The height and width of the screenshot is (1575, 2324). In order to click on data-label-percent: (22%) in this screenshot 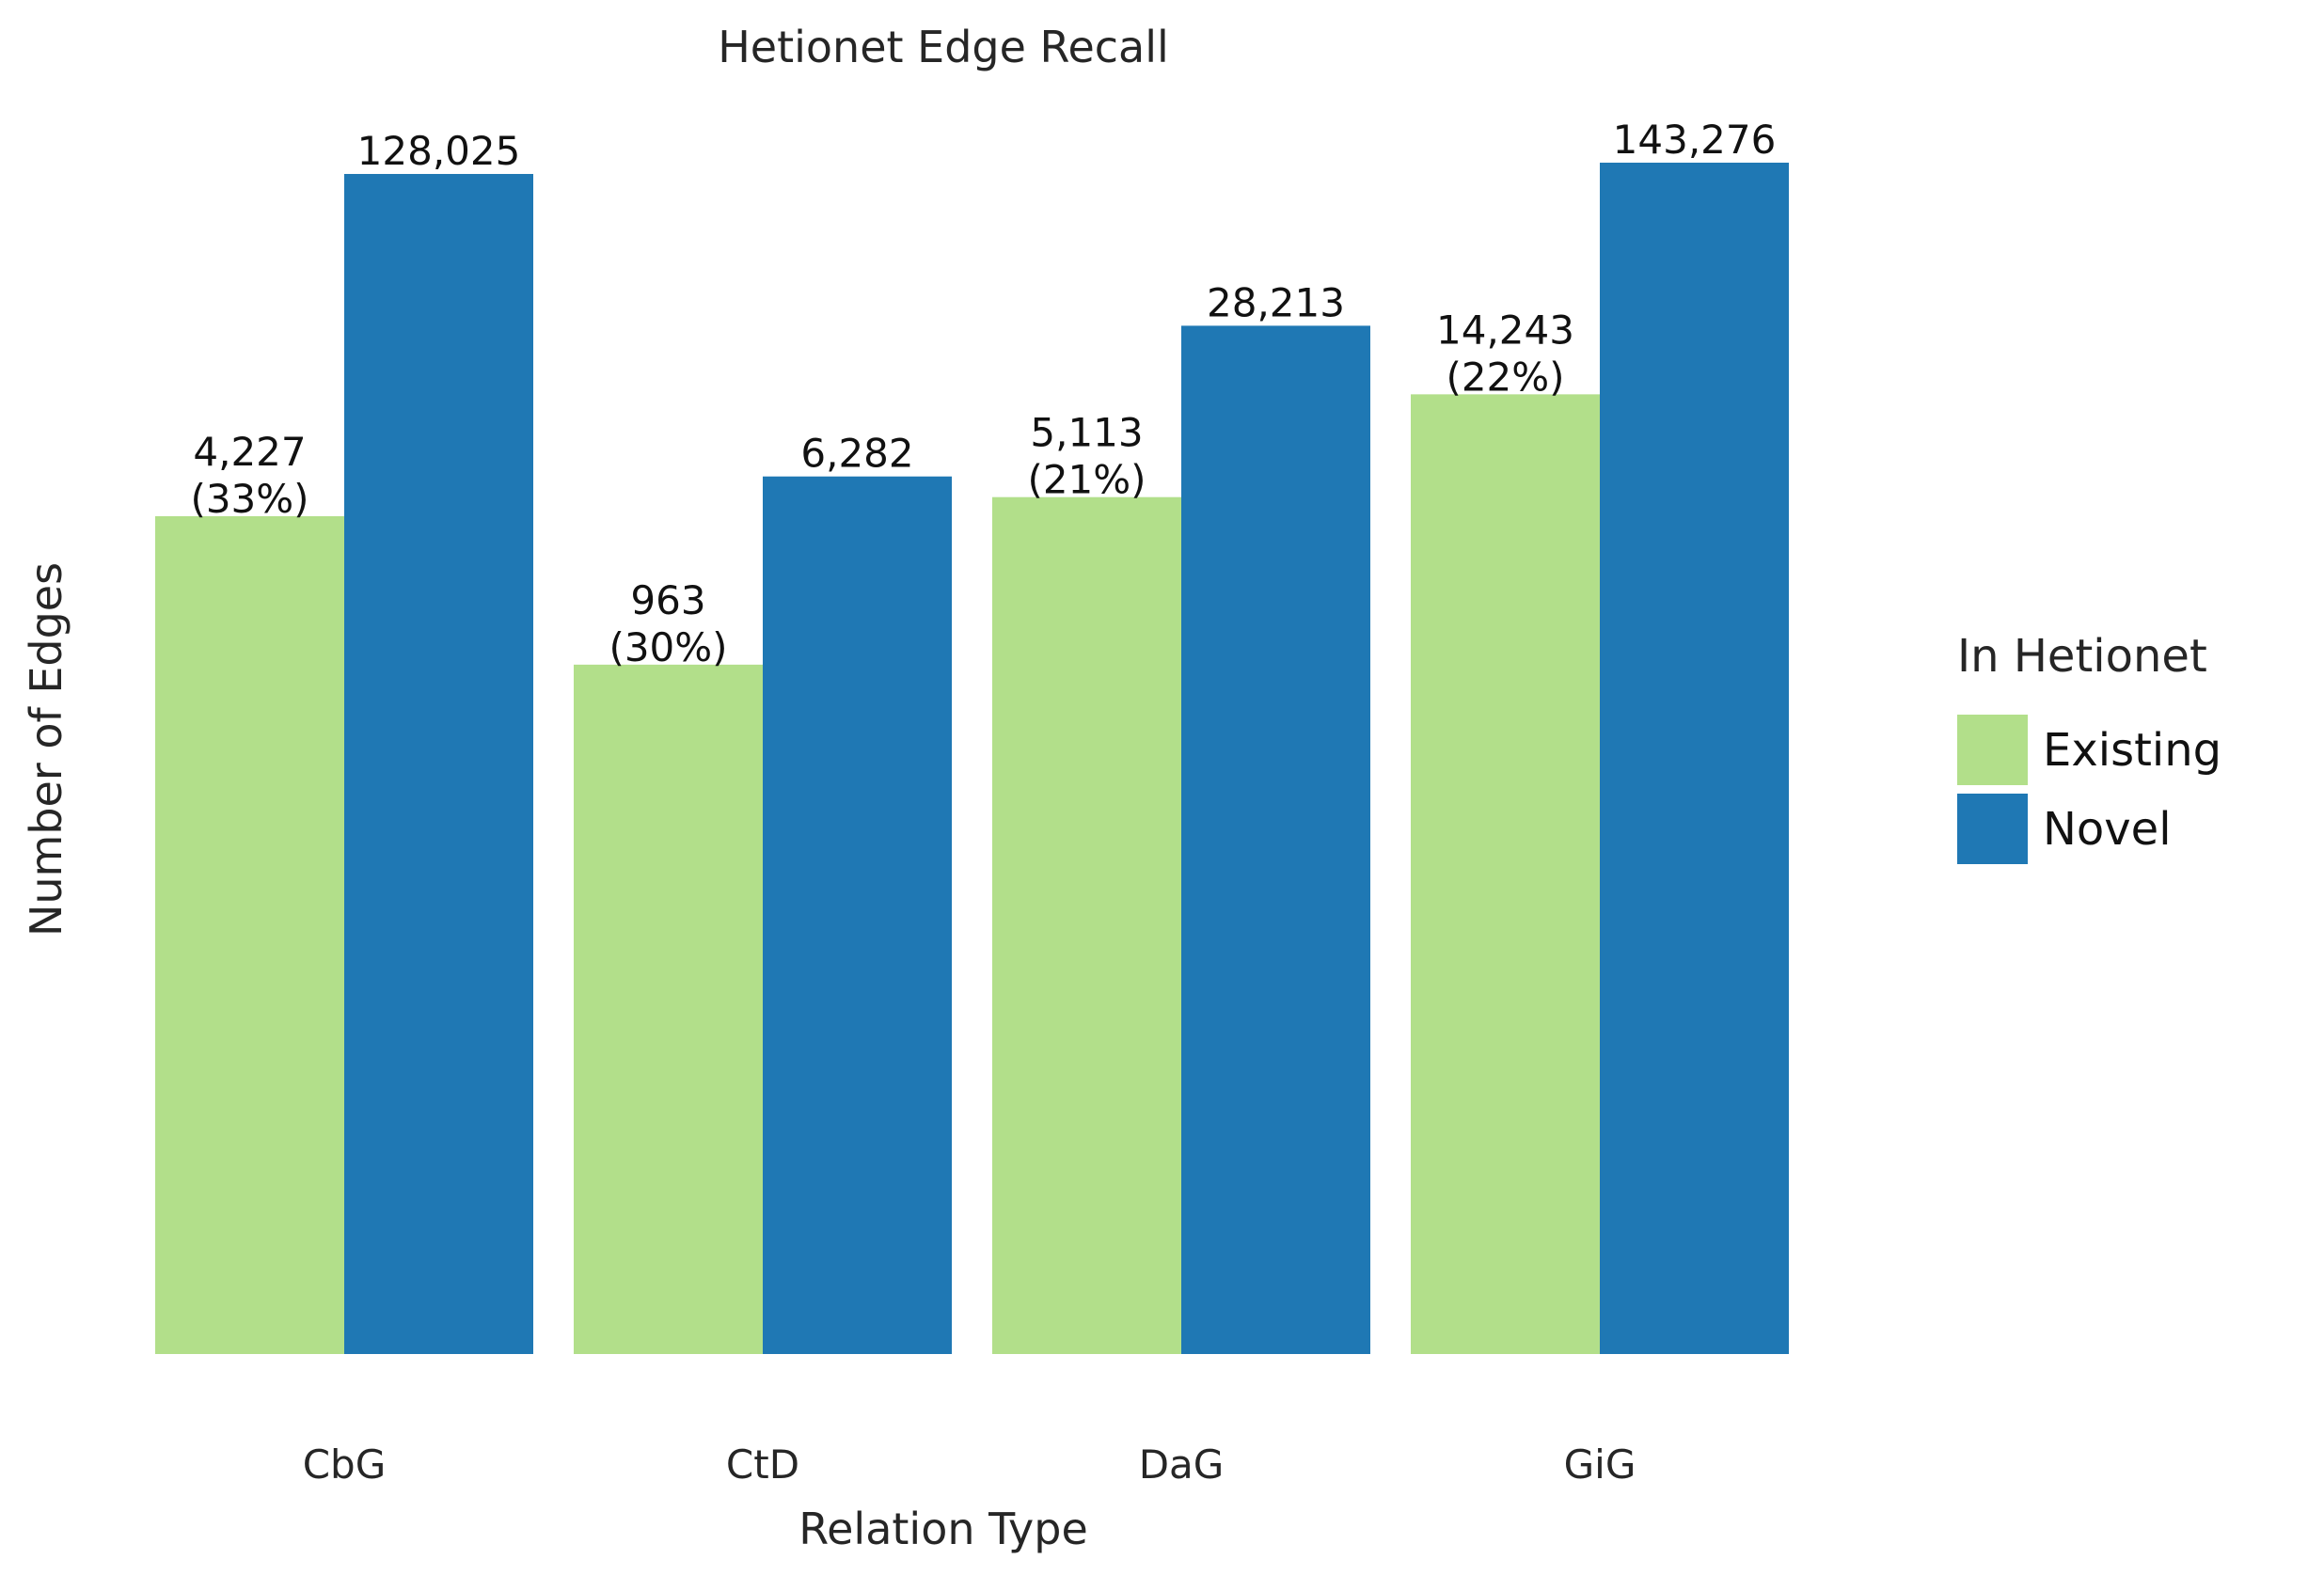, I will do `click(1505, 377)`.